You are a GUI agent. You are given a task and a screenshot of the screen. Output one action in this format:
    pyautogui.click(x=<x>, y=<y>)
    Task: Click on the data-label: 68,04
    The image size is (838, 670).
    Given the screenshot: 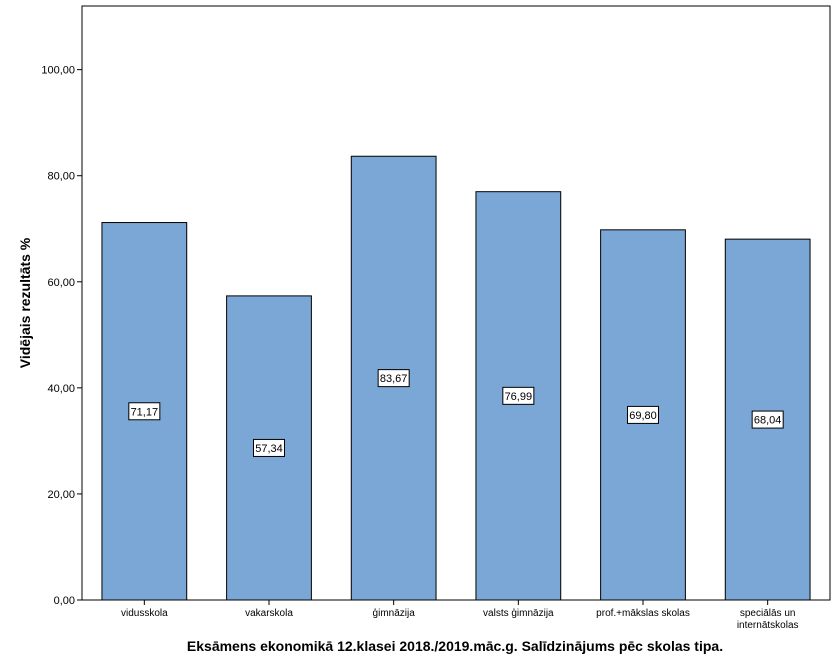 What is the action you would take?
    pyautogui.click(x=767, y=419)
    